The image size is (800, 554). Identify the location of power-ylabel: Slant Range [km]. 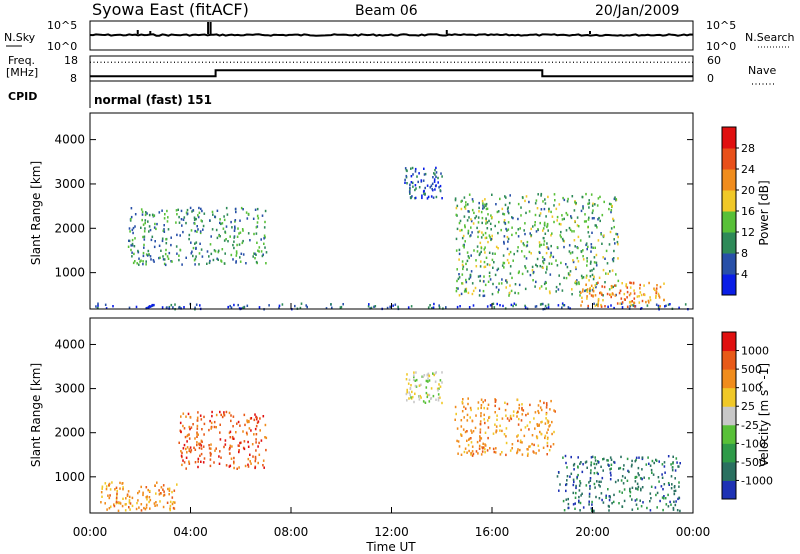
(36, 213).